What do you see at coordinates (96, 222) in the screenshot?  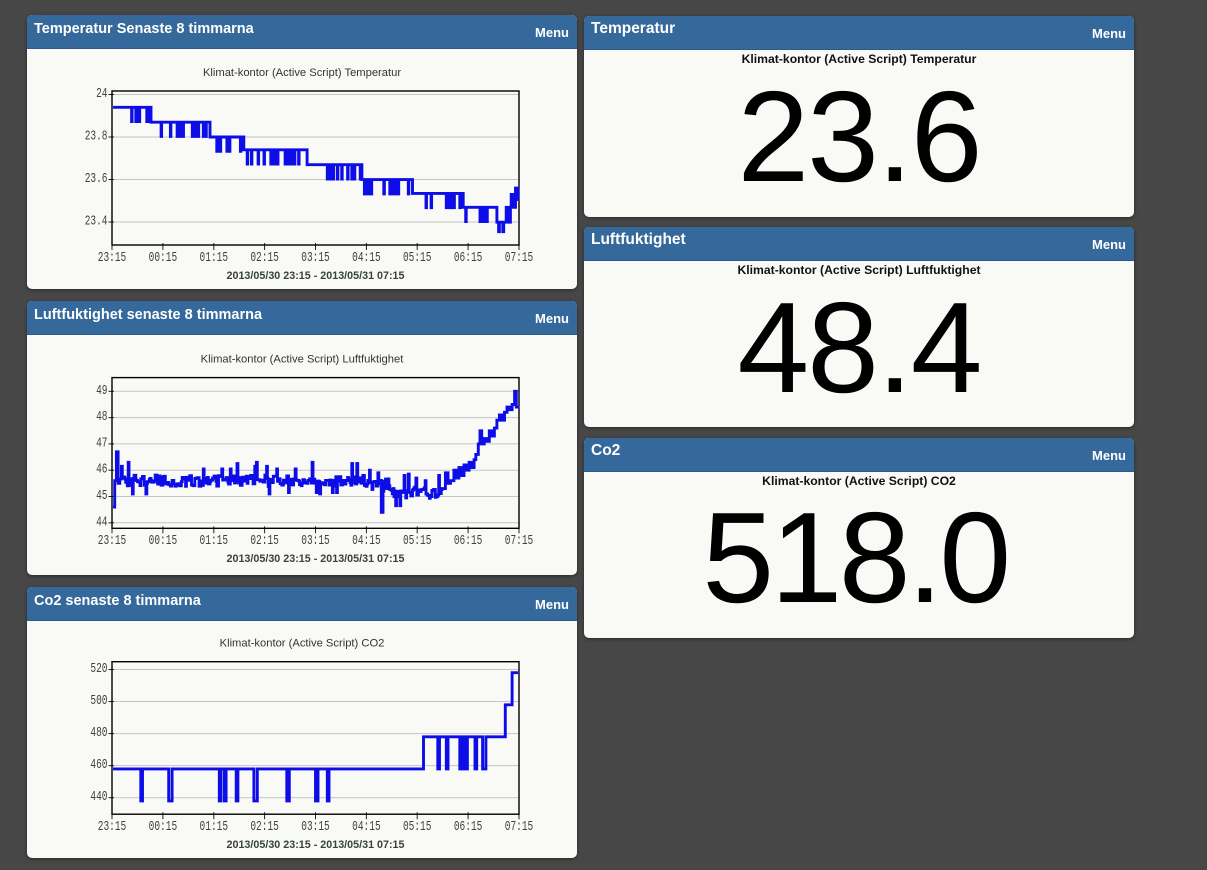 I see `svg-text: 23.4` at bounding box center [96, 222].